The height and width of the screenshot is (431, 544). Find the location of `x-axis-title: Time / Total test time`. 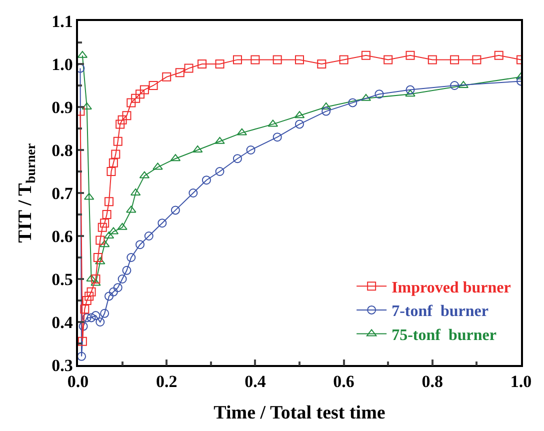

x-axis-title: Time / Total test time is located at coordinates (300, 413).